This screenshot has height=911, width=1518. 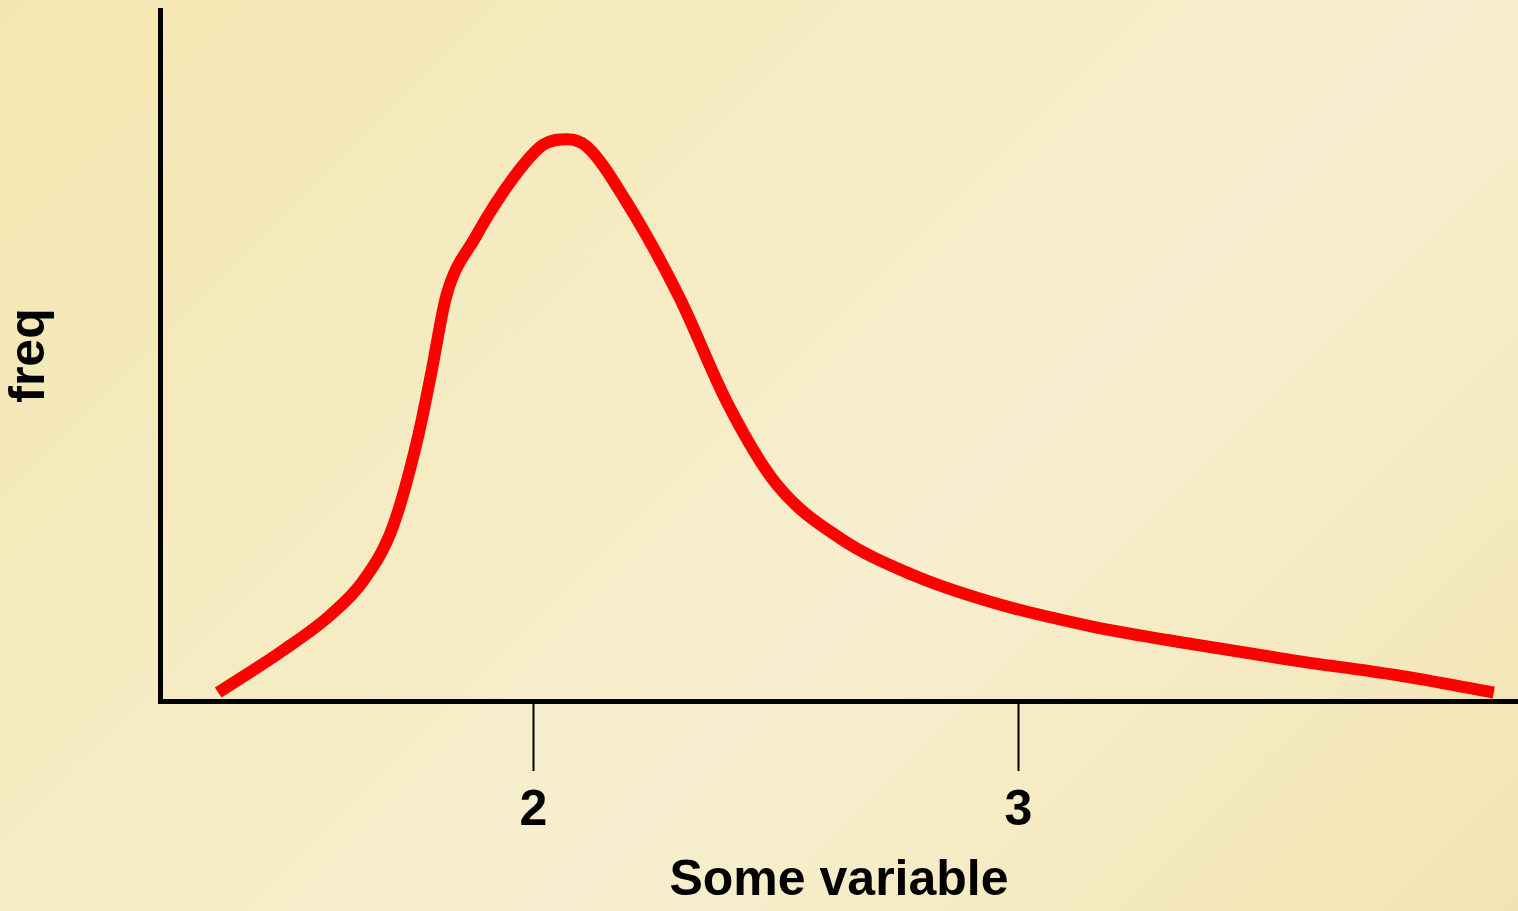 What do you see at coordinates (27, 355) in the screenshot?
I see `y-axis-title: freq` at bounding box center [27, 355].